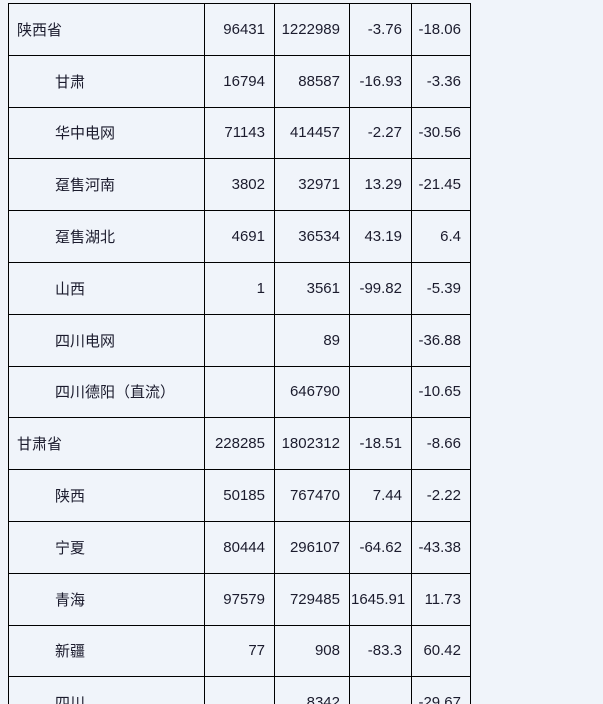  I want to click on table-row: 青海 97579 729485 1645.91 11.73, so click(239, 599).